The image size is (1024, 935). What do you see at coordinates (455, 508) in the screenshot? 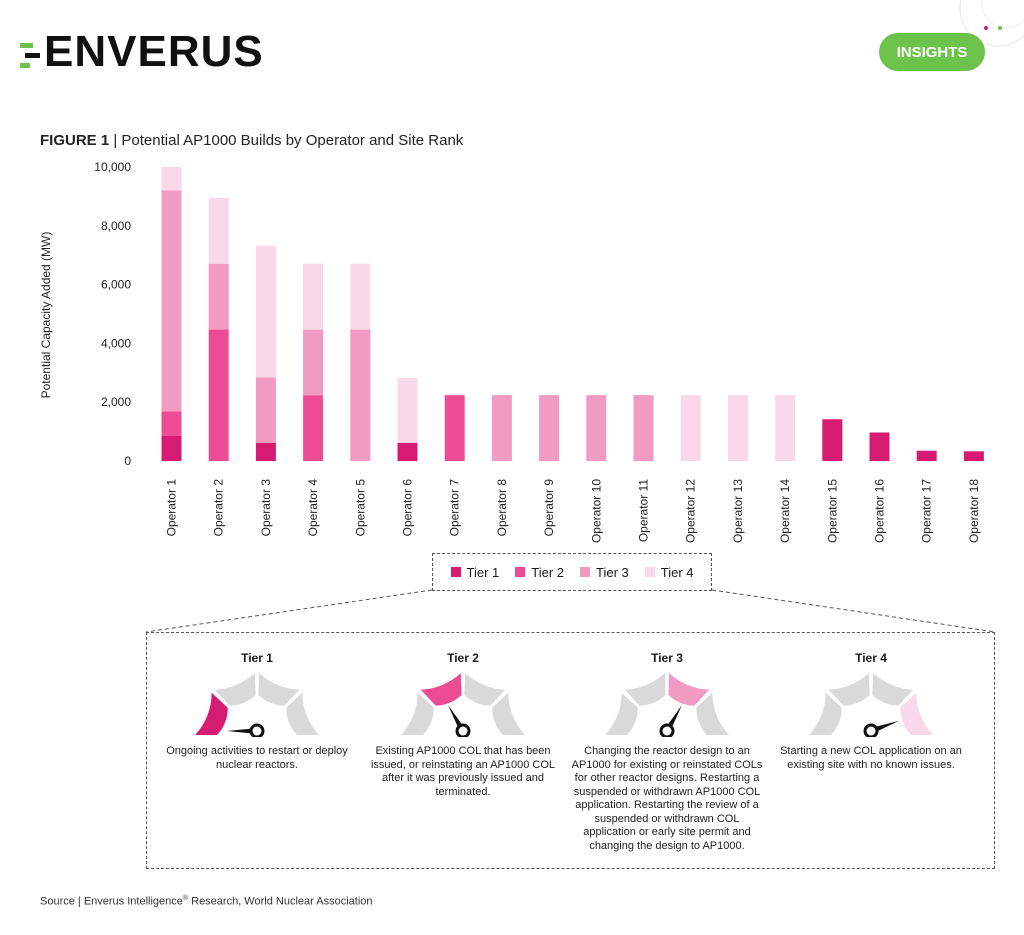
I see `x-tick-label: Operator 7` at bounding box center [455, 508].